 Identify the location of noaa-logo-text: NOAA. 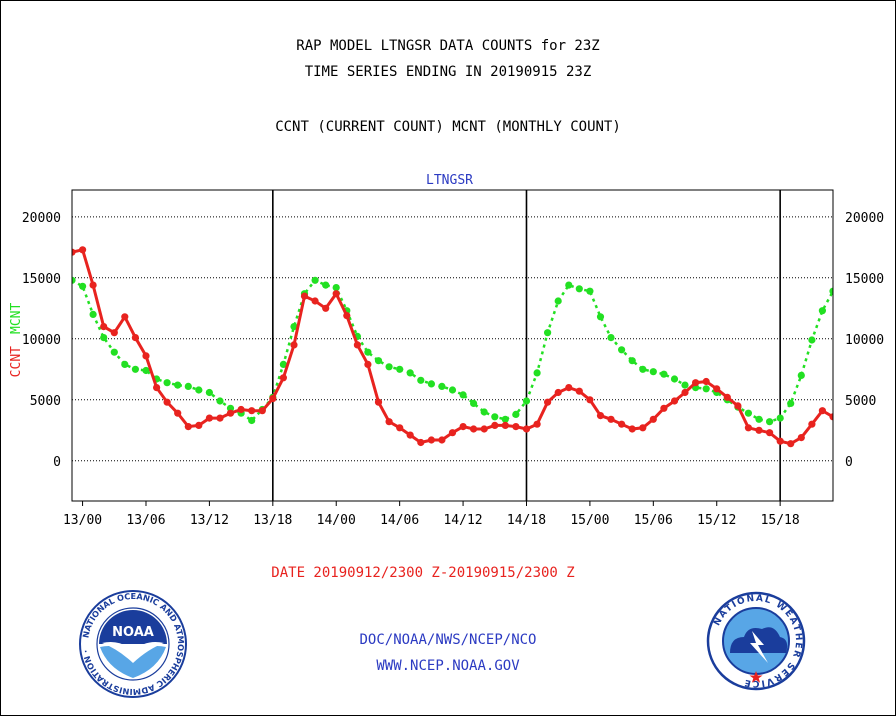
(133, 632).